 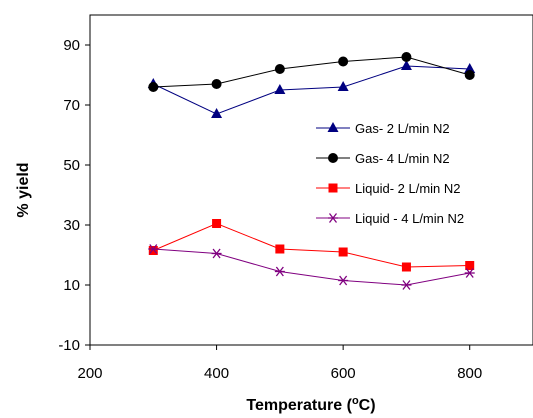 I want to click on x-axis-title-main: Temperature (, so click(x=299, y=405).